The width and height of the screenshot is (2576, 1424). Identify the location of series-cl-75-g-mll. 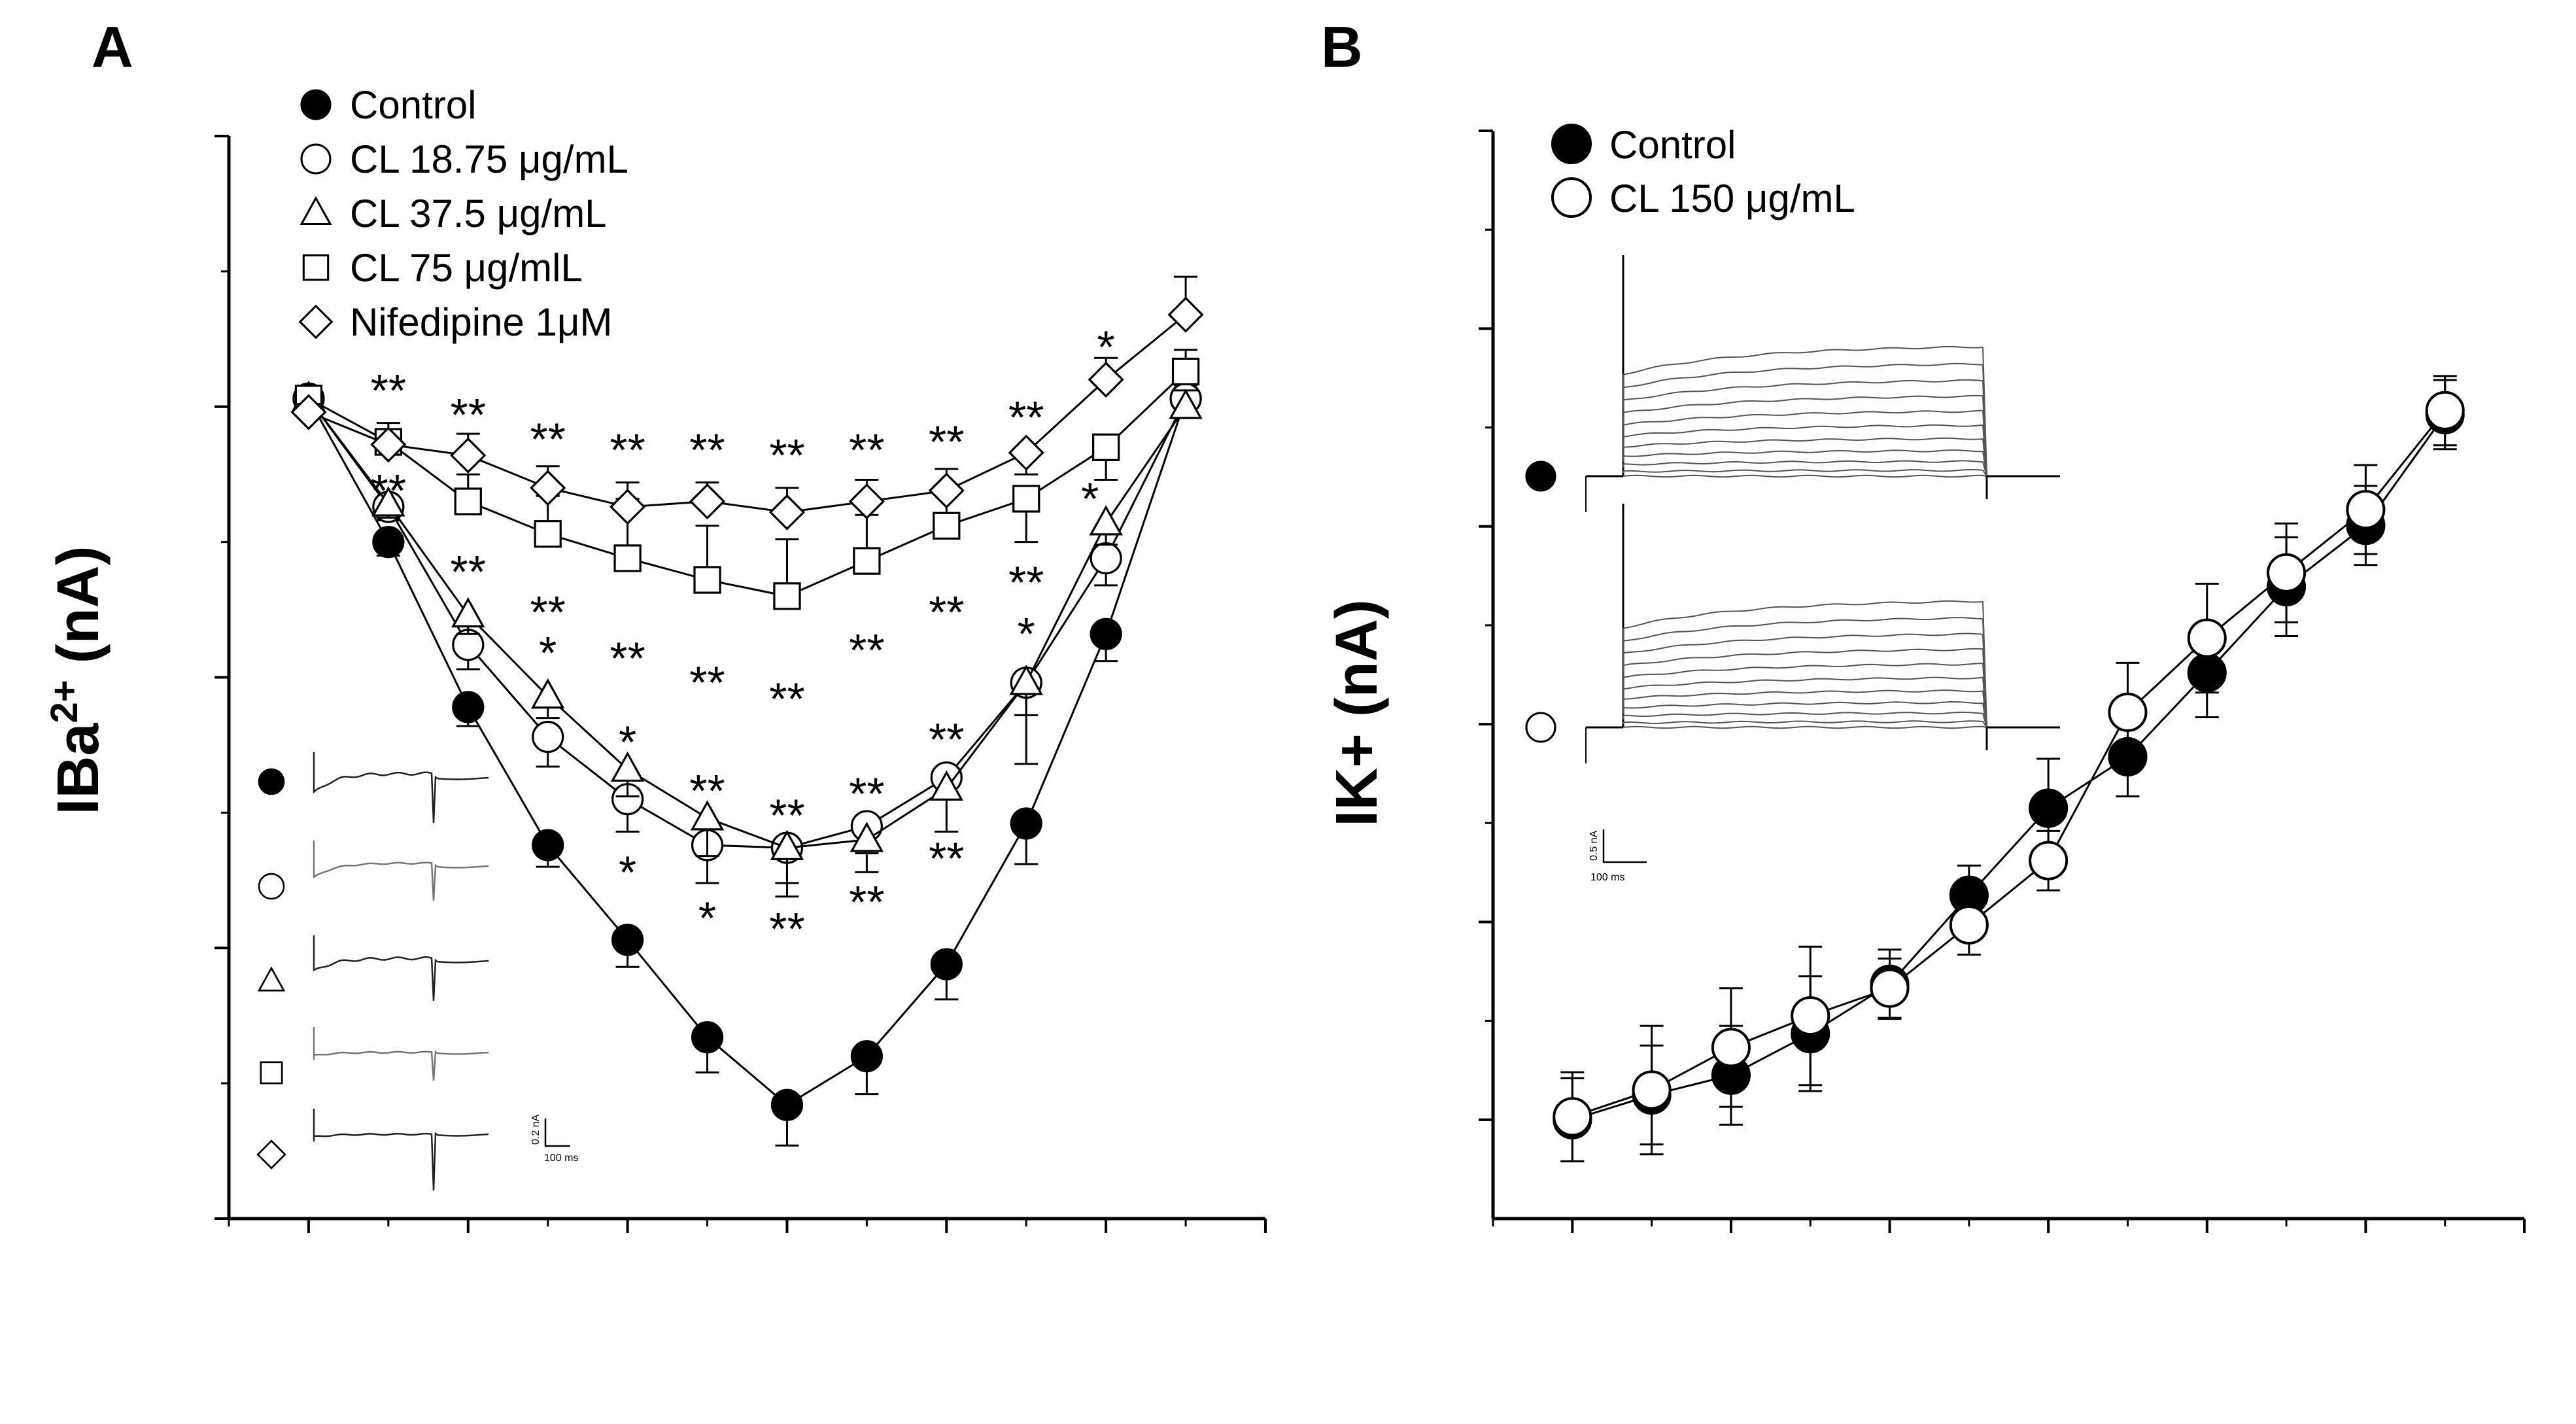
(747, 479).